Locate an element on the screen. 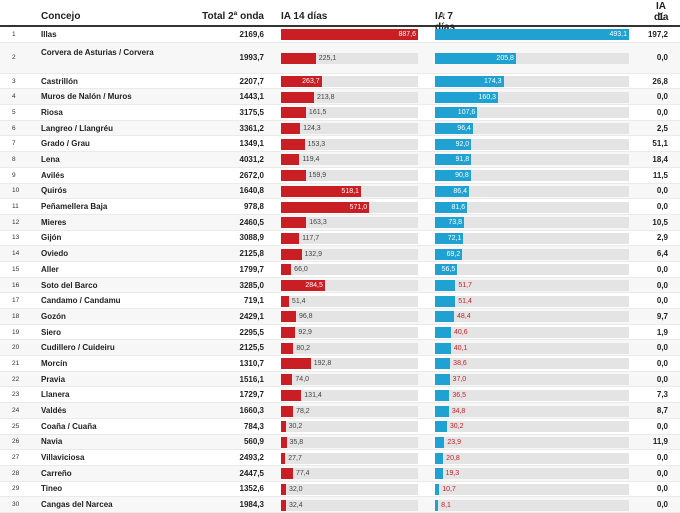  table-row: 11 Peñamellera Baja 978,8 571,0 81,6 0,0 is located at coordinates (340, 207).